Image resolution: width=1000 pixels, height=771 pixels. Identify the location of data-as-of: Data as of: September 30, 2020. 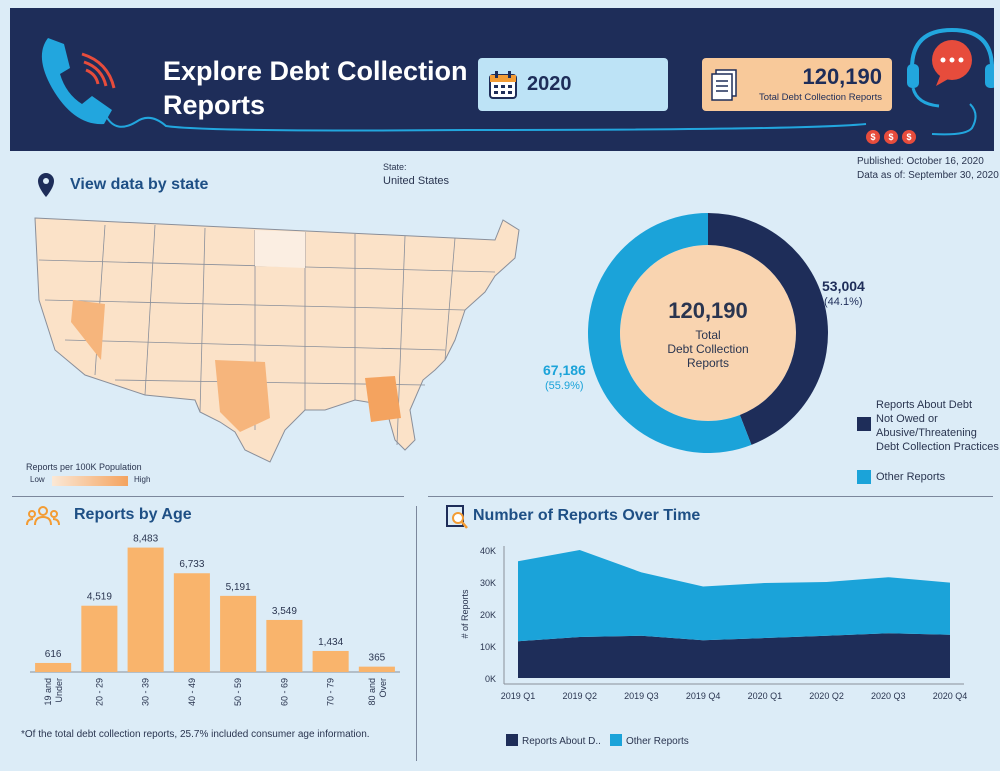
(928, 175).